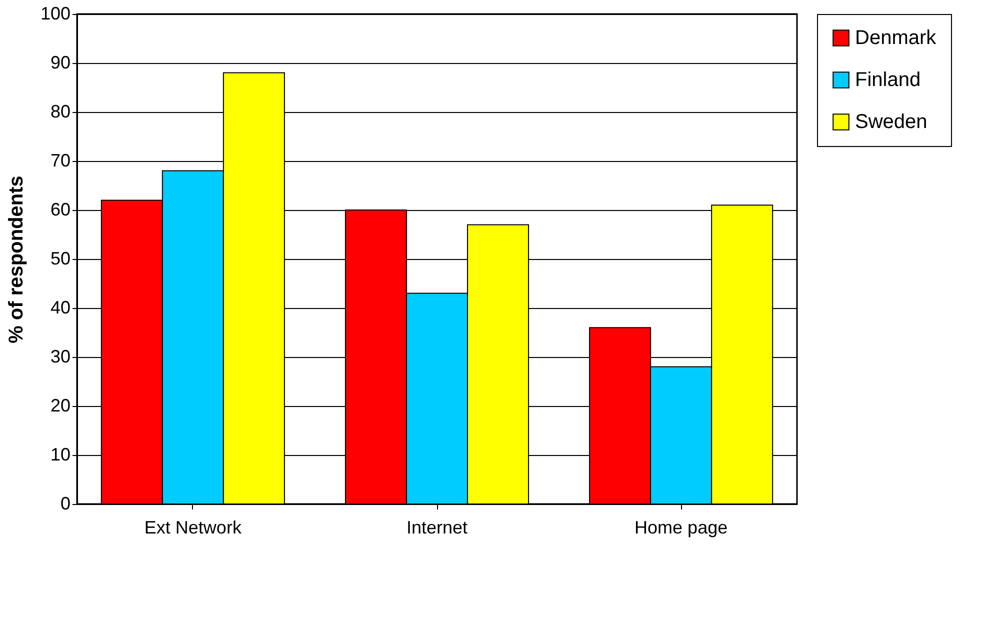  What do you see at coordinates (60, 210) in the screenshot?
I see `y-tick-label: 60` at bounding box center [60, 210].